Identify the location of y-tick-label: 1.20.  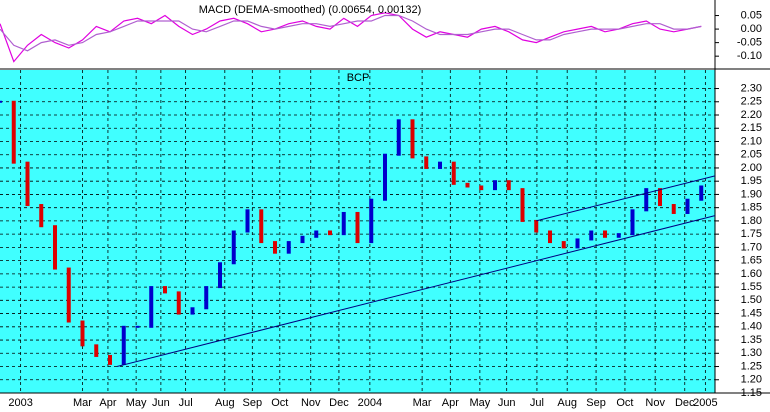
(751, 380).